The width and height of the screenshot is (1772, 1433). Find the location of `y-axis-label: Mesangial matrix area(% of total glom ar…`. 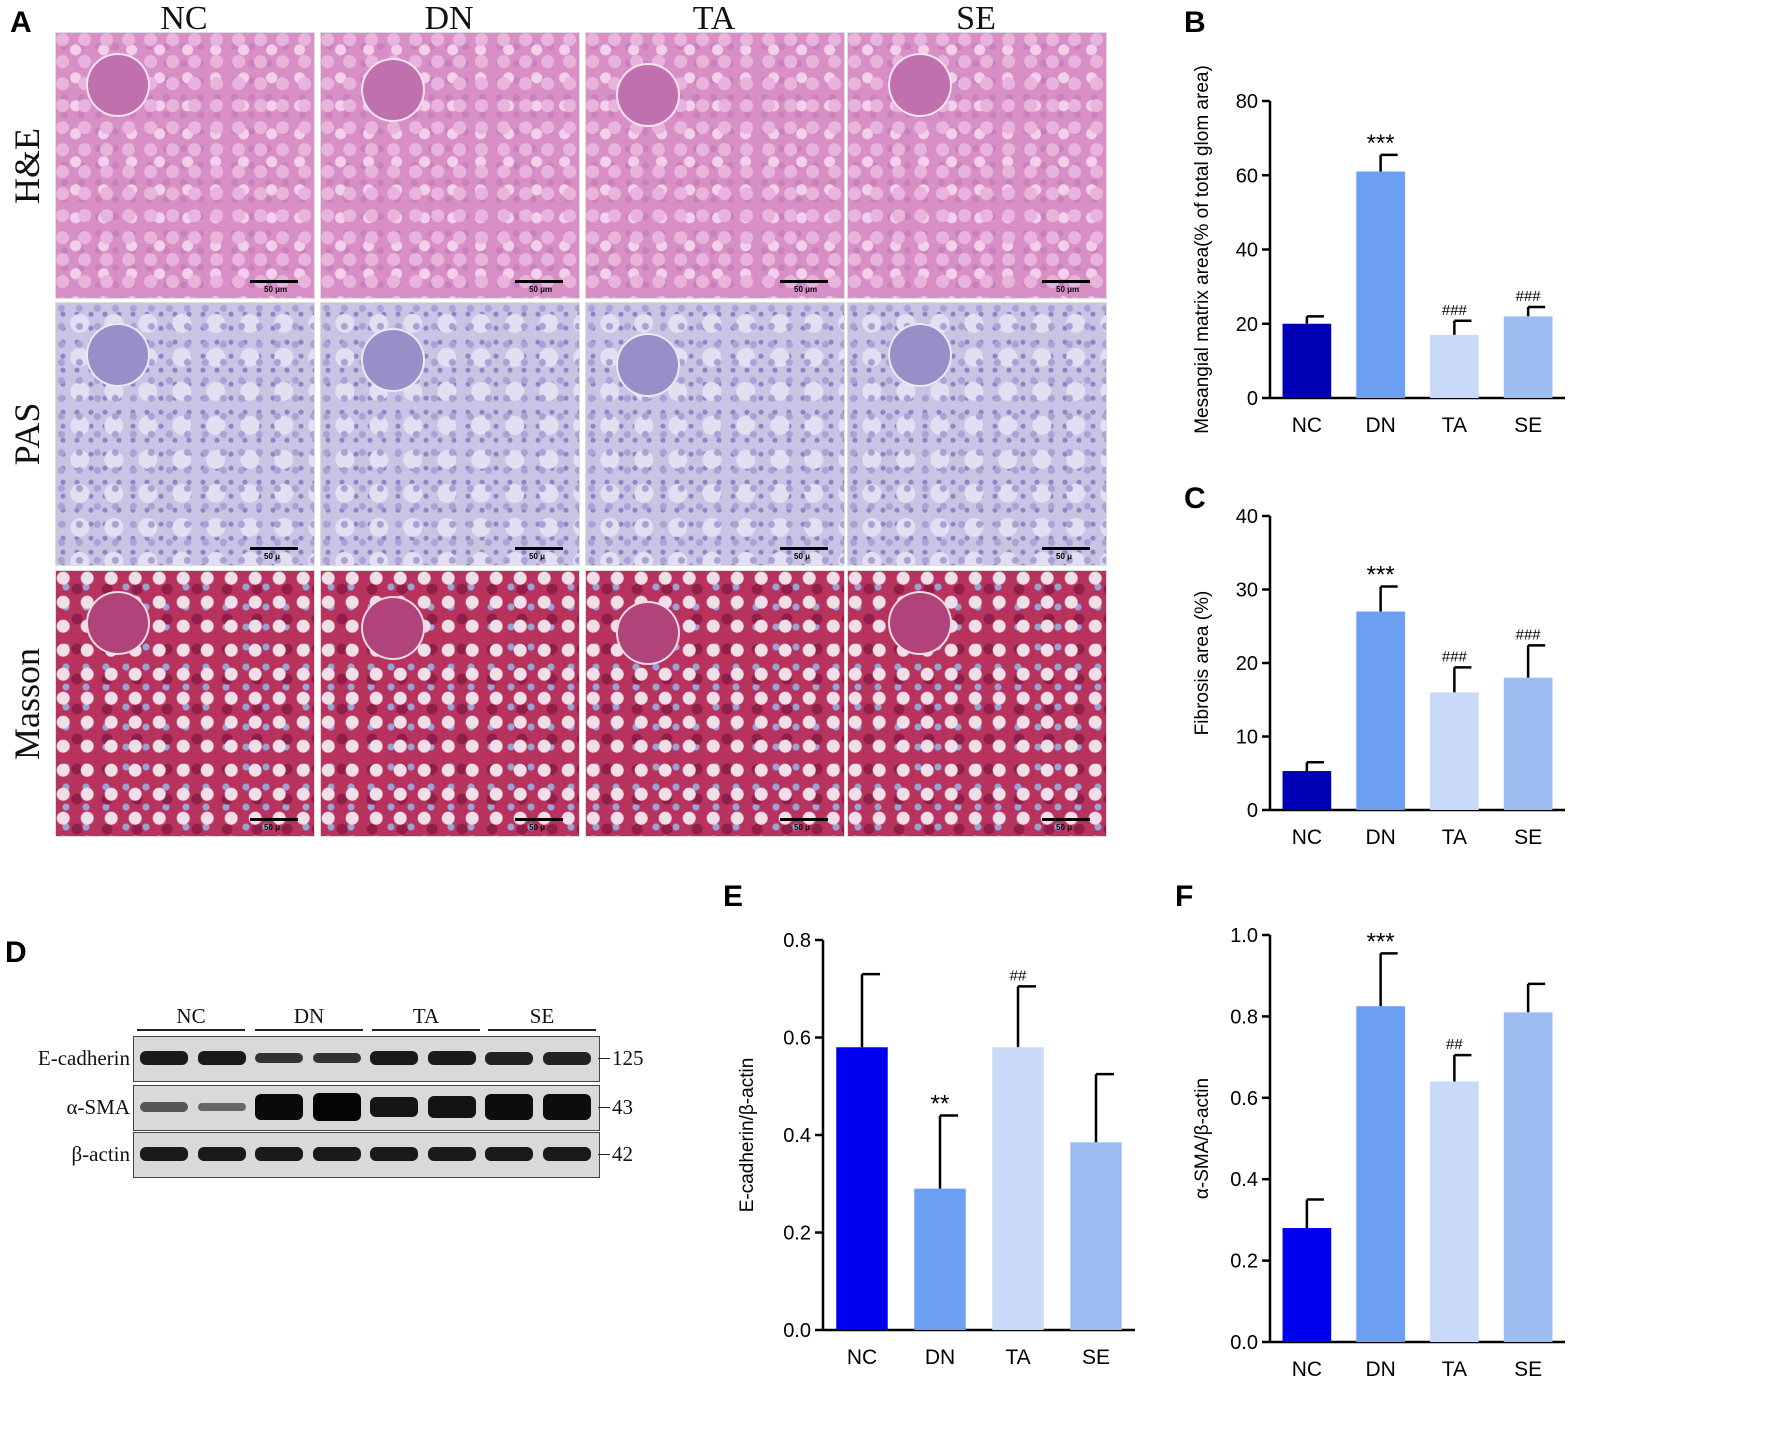

y-axis-label: Mesangial matrix area(% of total glom ar… is located at coordinates (1202, 249).